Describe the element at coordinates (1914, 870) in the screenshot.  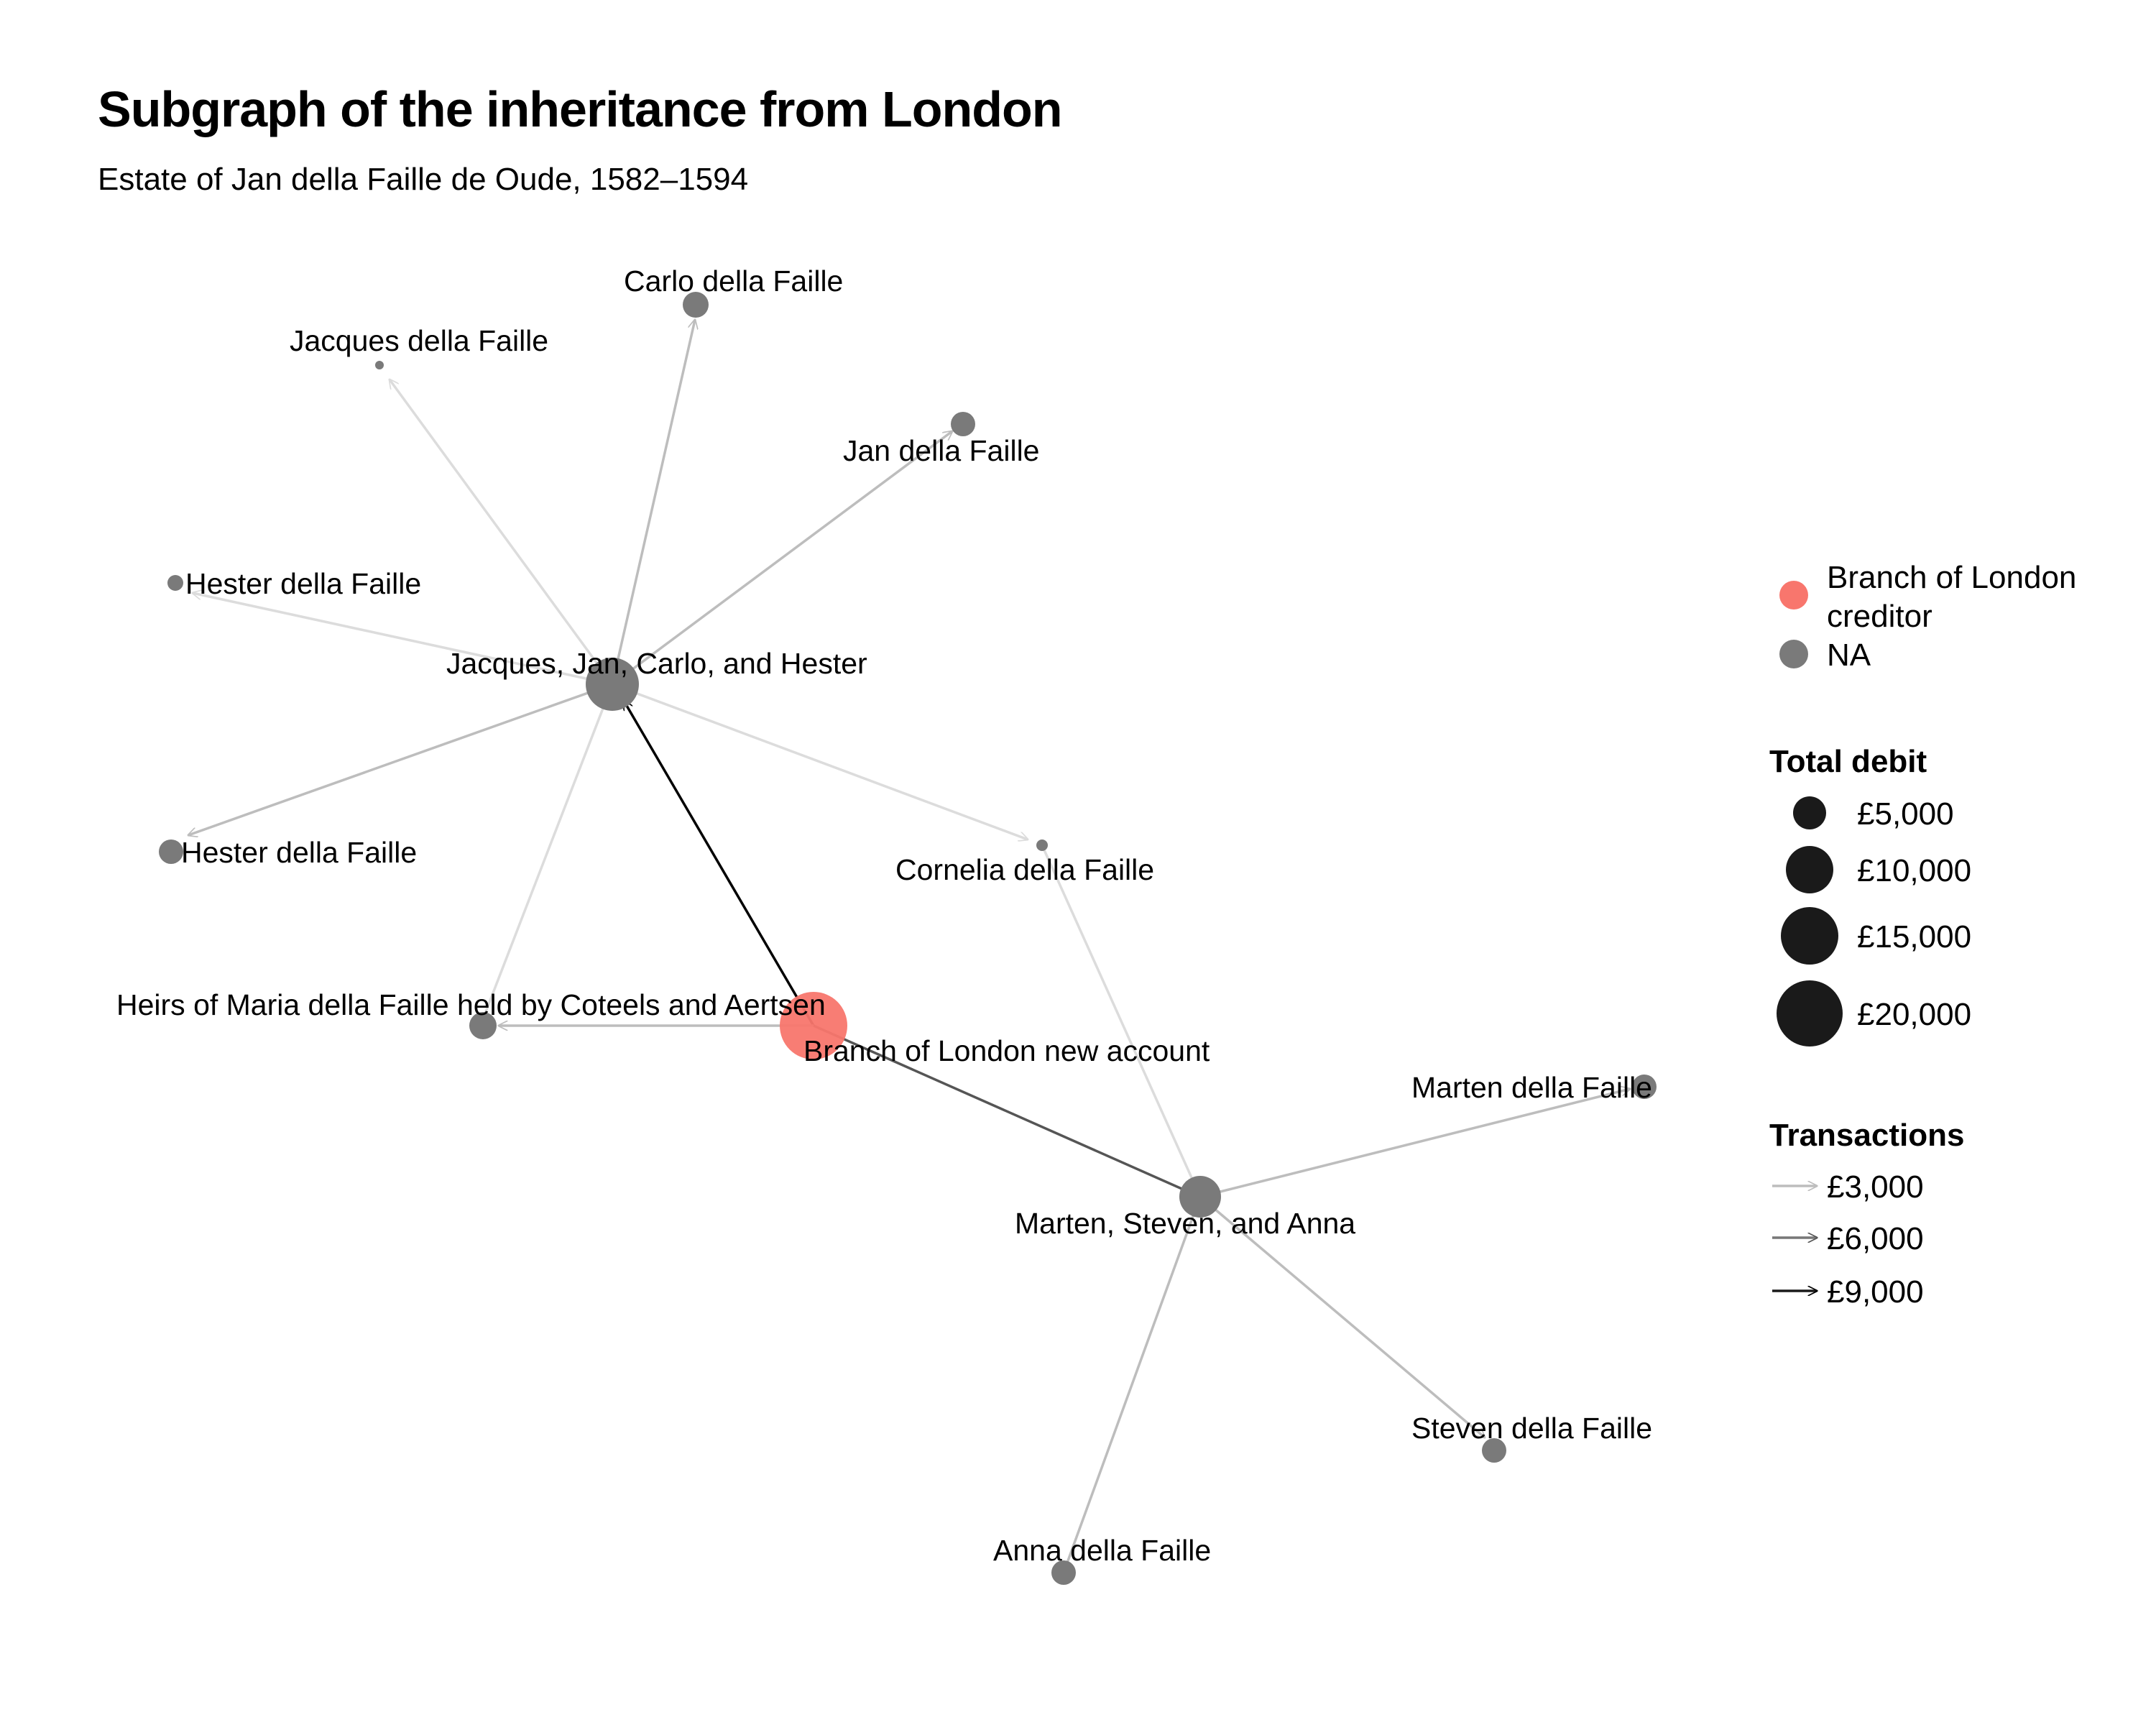
I see `legend-size-label-2: £10,000` at that location.